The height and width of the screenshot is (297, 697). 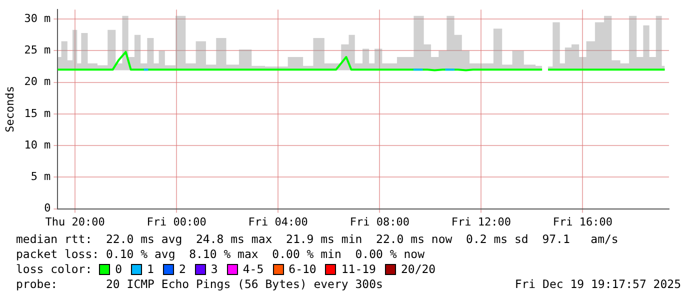 I want to click on legend-label: 11-19, so click(x=358, y=269).